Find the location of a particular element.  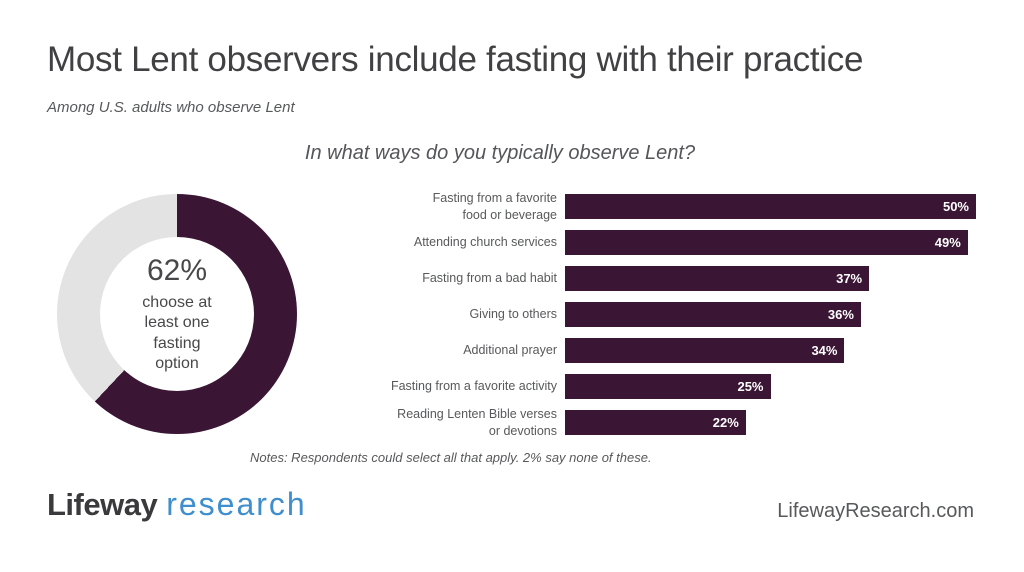

bar-row: Giving to others 36% is located at coordinates (659, 314).